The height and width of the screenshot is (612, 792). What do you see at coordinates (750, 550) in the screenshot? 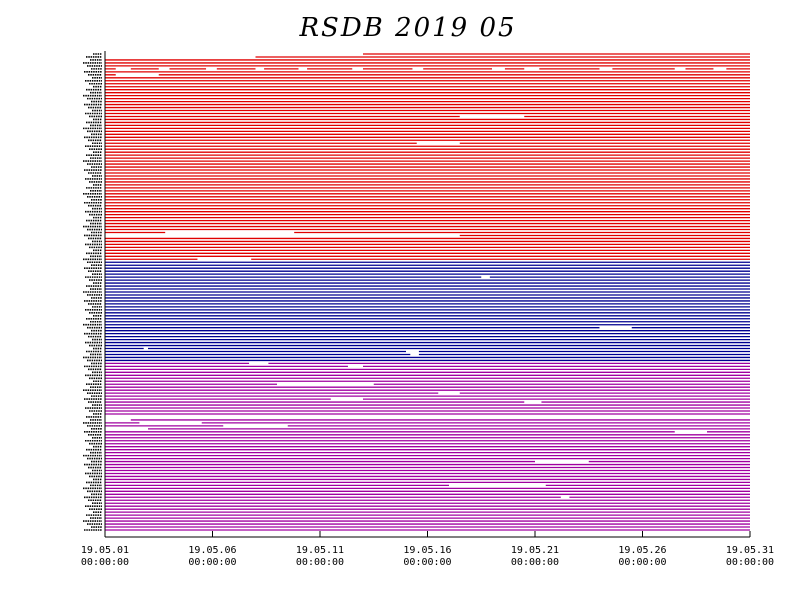
I see `x-tick-date: 19.05.31` at bounding box center [750, 550].